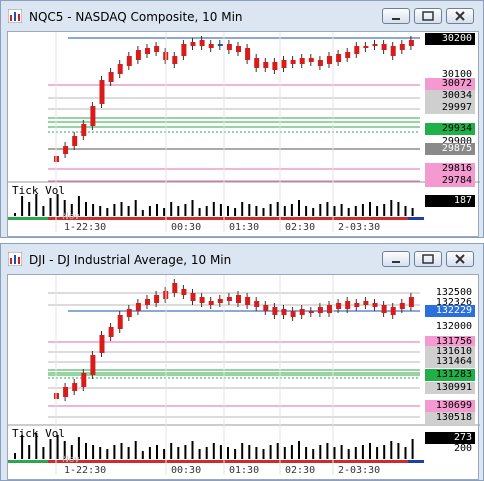 The height and width of the screenshot is (481, 484). I want to click on title-bar: DJI - DJ Industrial Average, 10 Min, so click(242, 259).